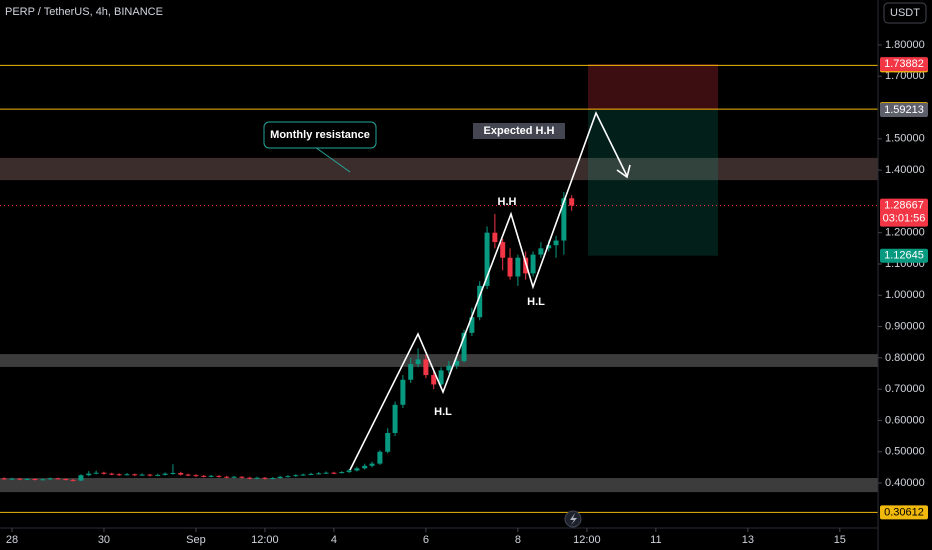  What do you see at coordinates (84, 12) in the screenshot?
I see `chart-title: PERP / TetherUS, 4h, BINANCE` at bounding box center [84, 12].